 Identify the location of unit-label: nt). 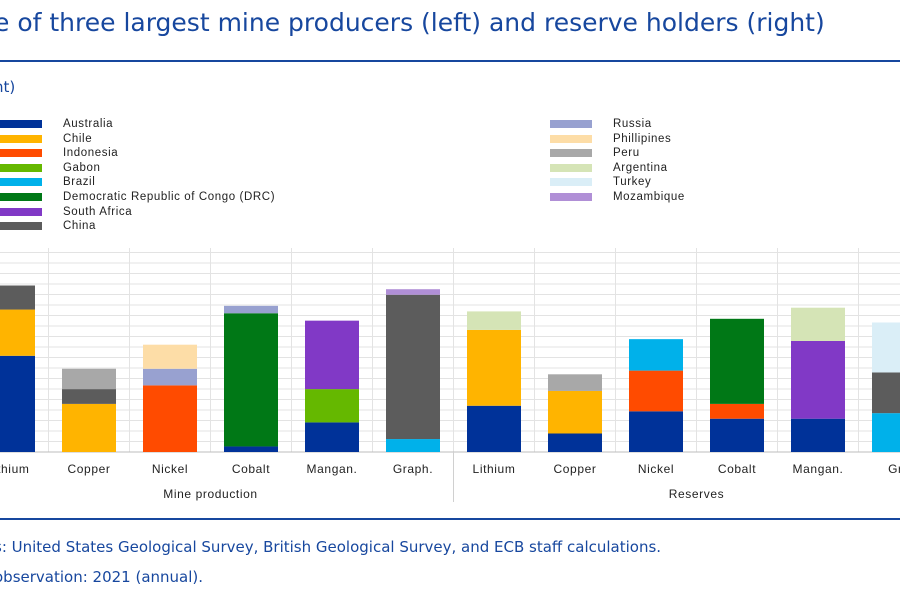
(8, 87).